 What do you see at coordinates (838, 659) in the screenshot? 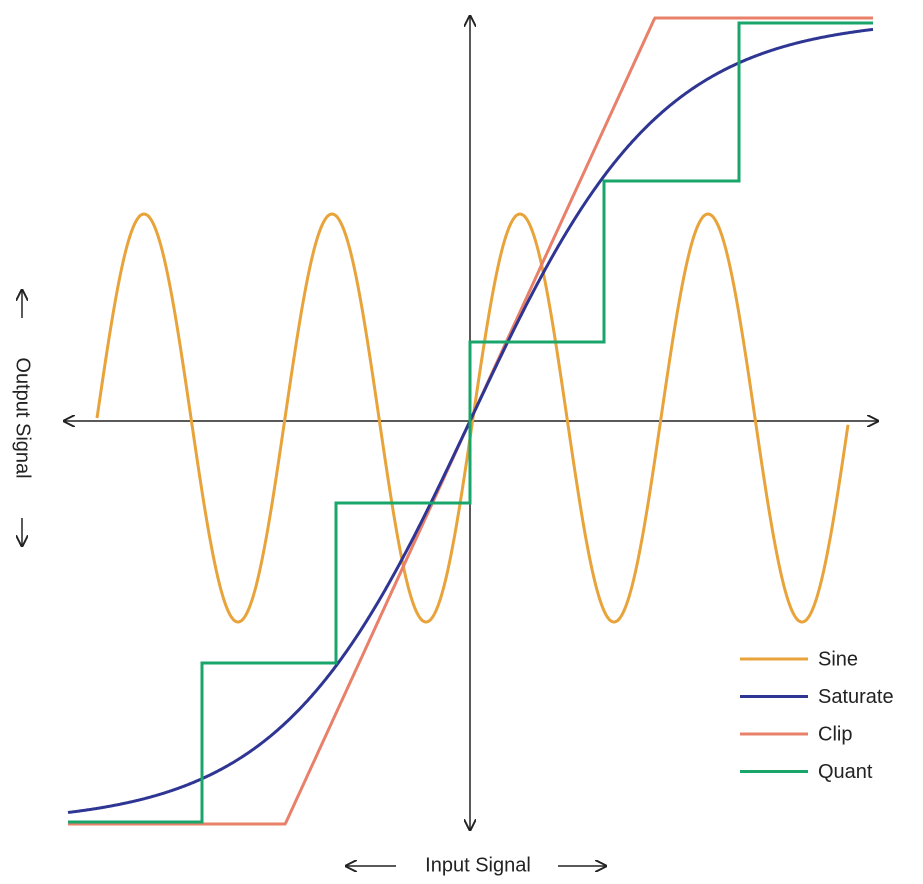
I see `legend-label: Sine` at bounding box center [838, 659].